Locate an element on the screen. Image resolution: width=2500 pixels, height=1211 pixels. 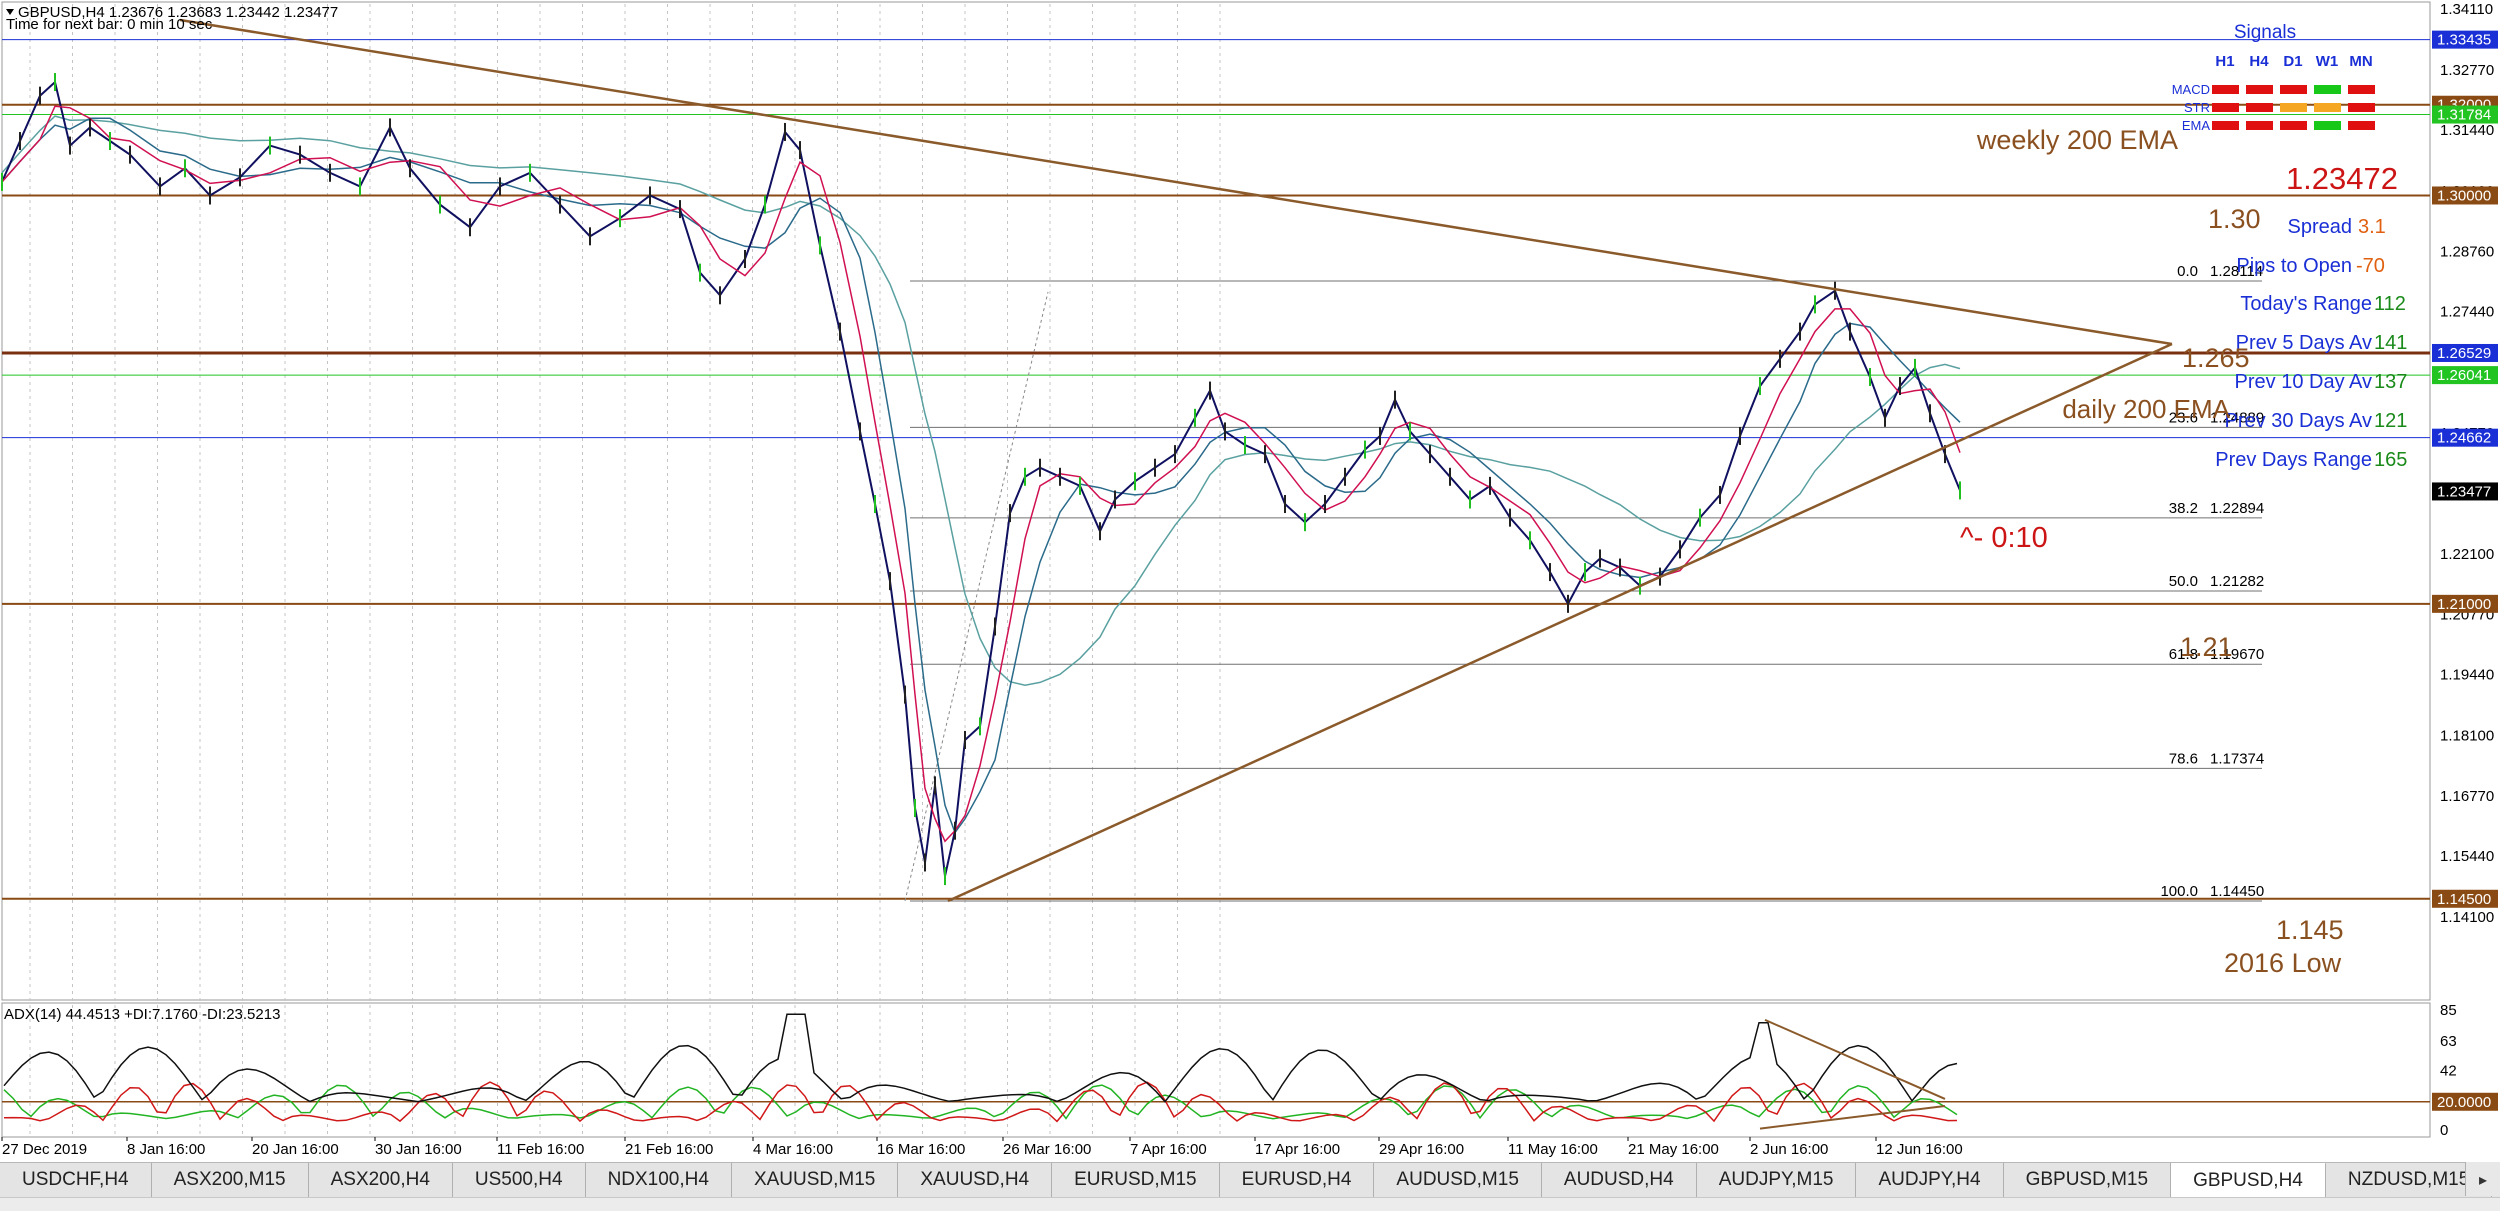
time-axis-tick: 20 Jan 16:00 is located at coordinates (295, 1149).